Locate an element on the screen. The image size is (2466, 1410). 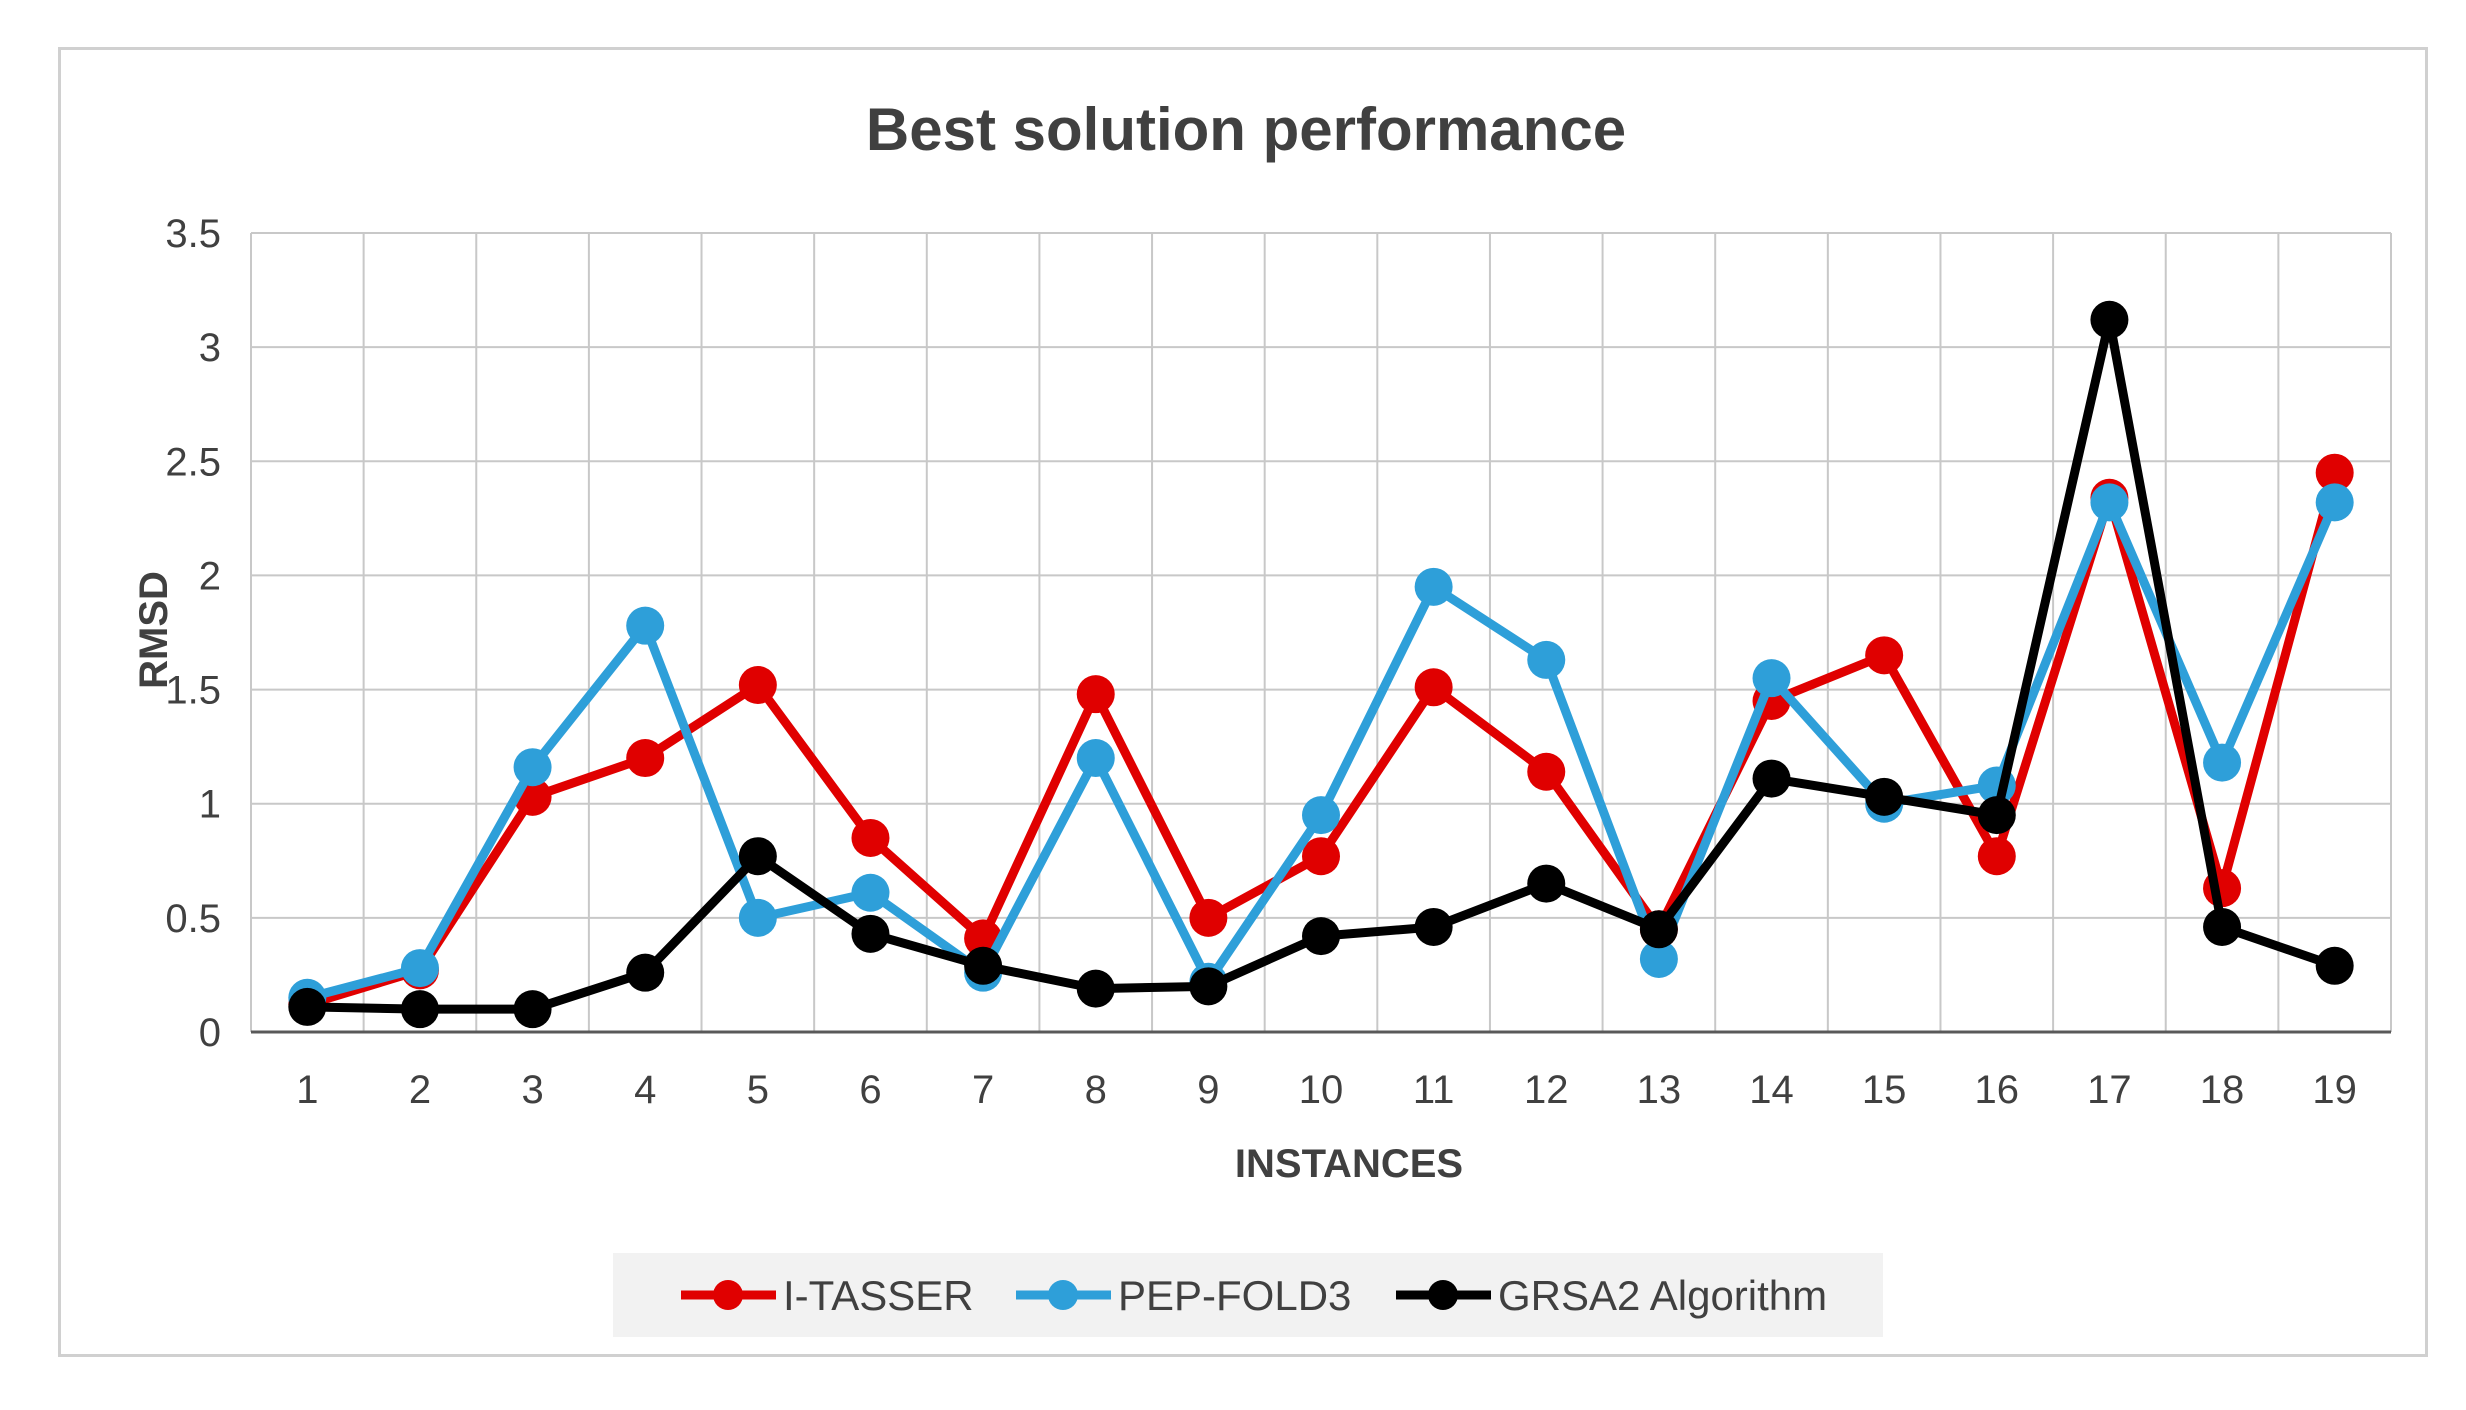
legend-box is located at coordinates (1248, 1295).